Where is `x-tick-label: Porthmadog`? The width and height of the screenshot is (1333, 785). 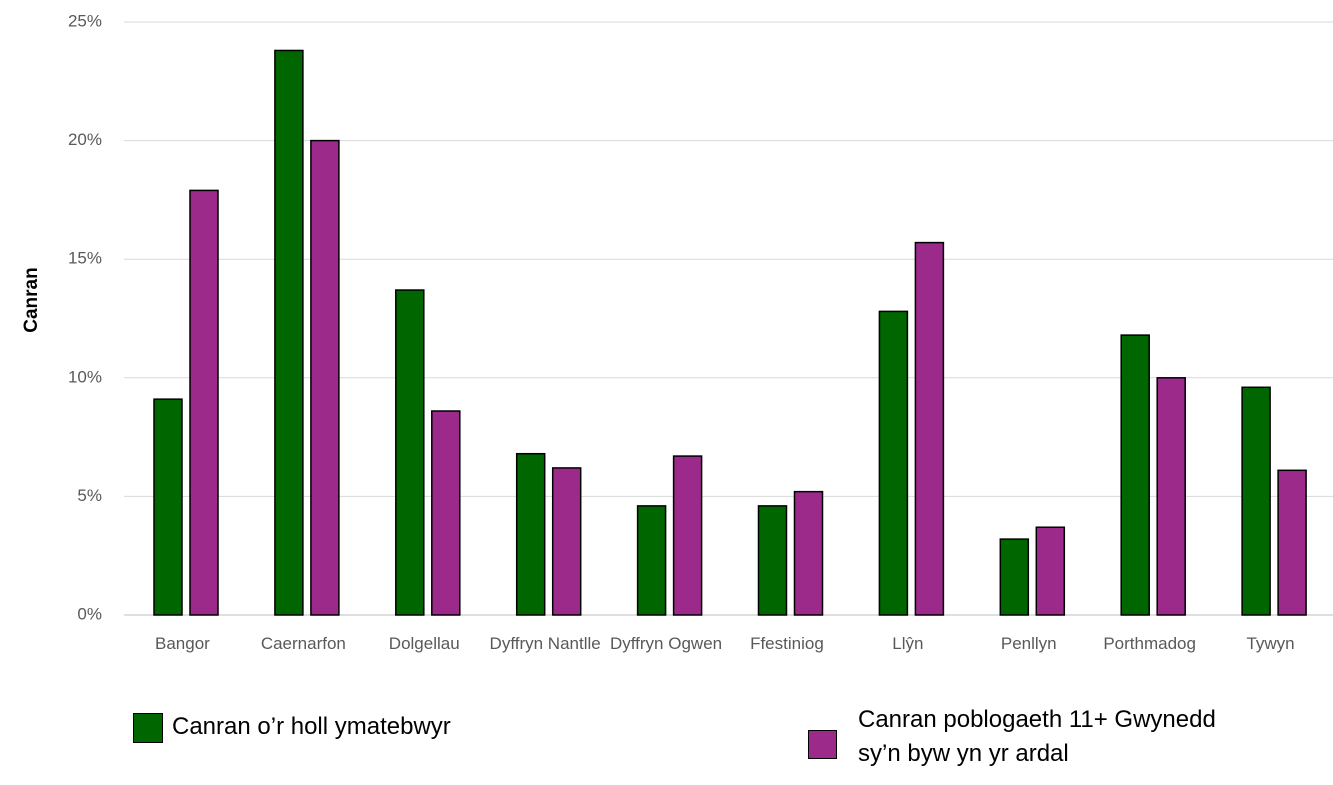
x-tick-label: Porthmadog is located at coordinates (1149, 643).